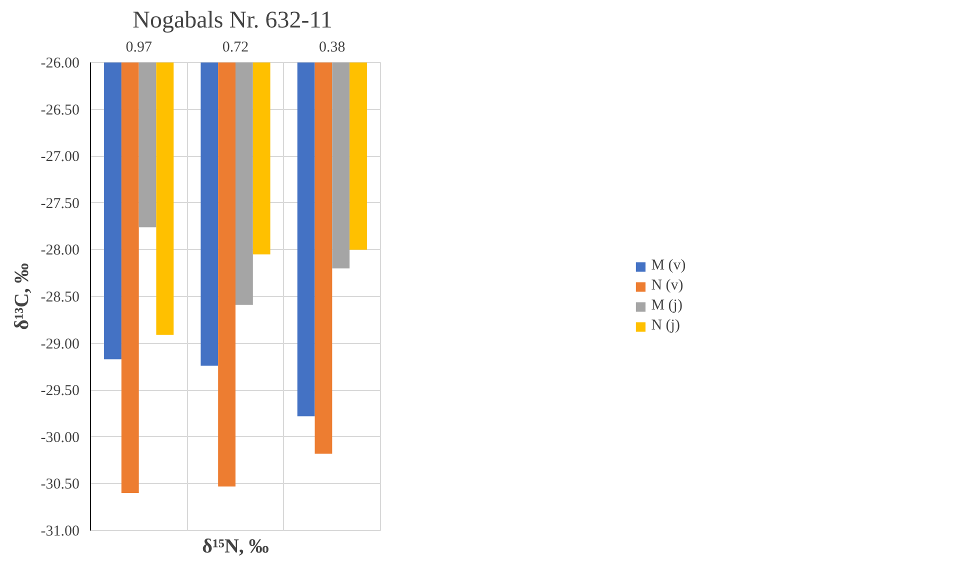 This screenshot has height=582, width=957. I want to click on y-axis-title: δ¹³C, ‰, so click(21, 296).